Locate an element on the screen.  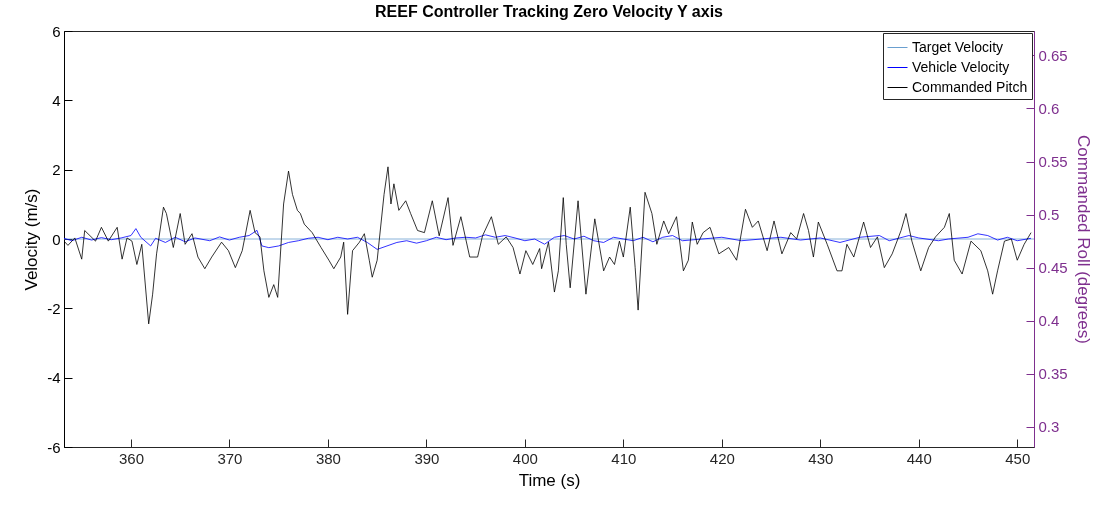
y-tick-label: -6 is located at coordinates (54, 447).